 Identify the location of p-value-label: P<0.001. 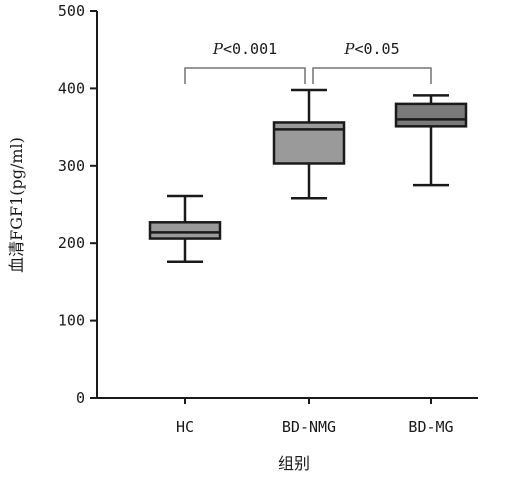
(244, 49).